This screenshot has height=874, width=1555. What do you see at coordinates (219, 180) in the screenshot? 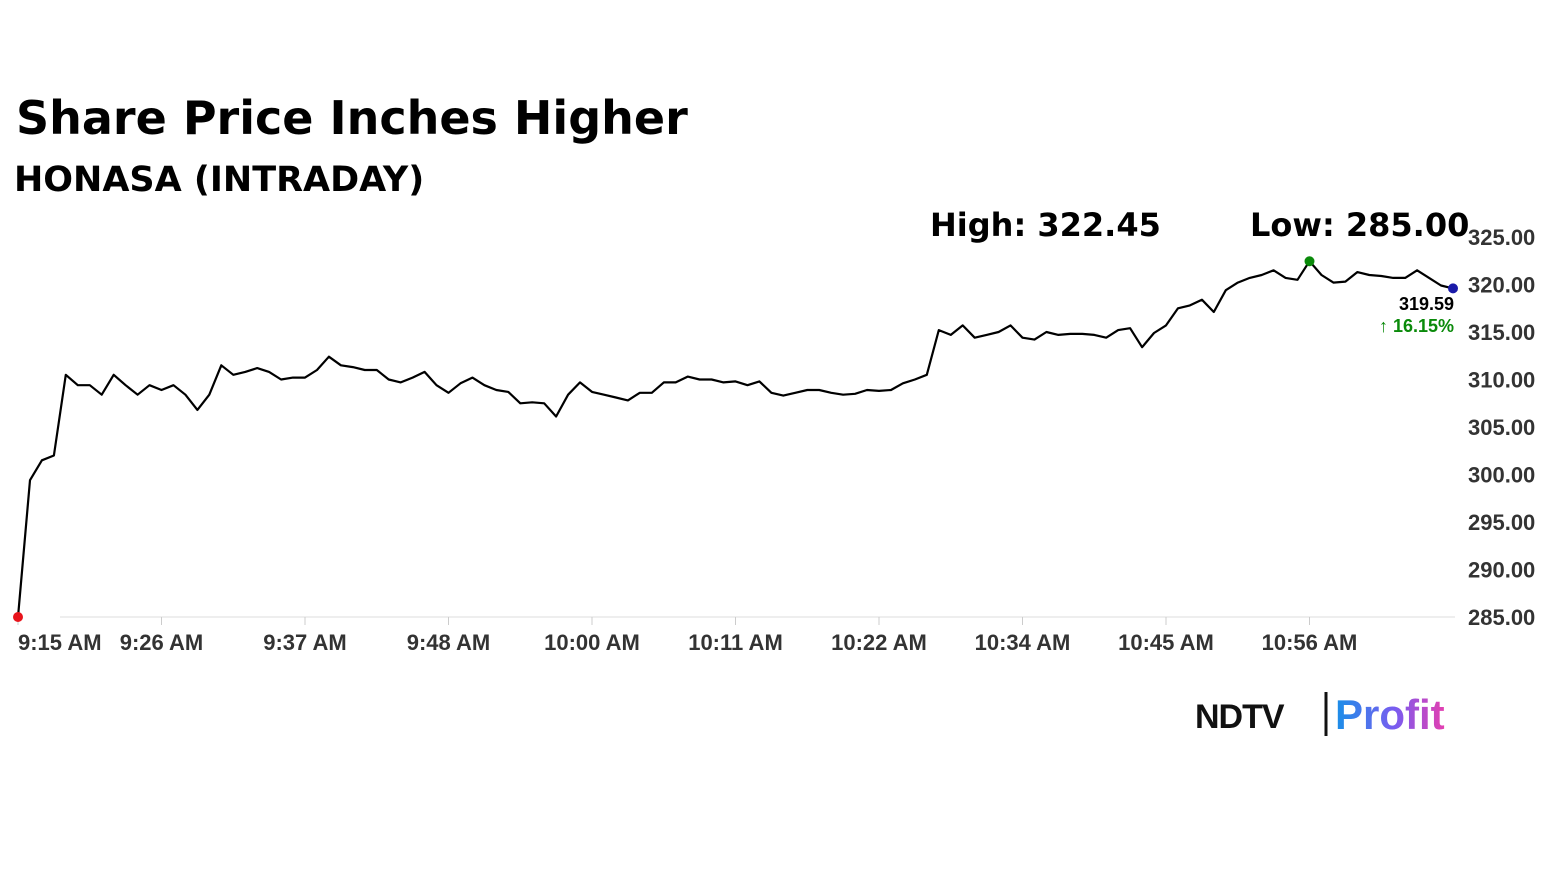
I see `chart-subtitle: HONASA (INTRADAY)` at bounding box center [219, 180].